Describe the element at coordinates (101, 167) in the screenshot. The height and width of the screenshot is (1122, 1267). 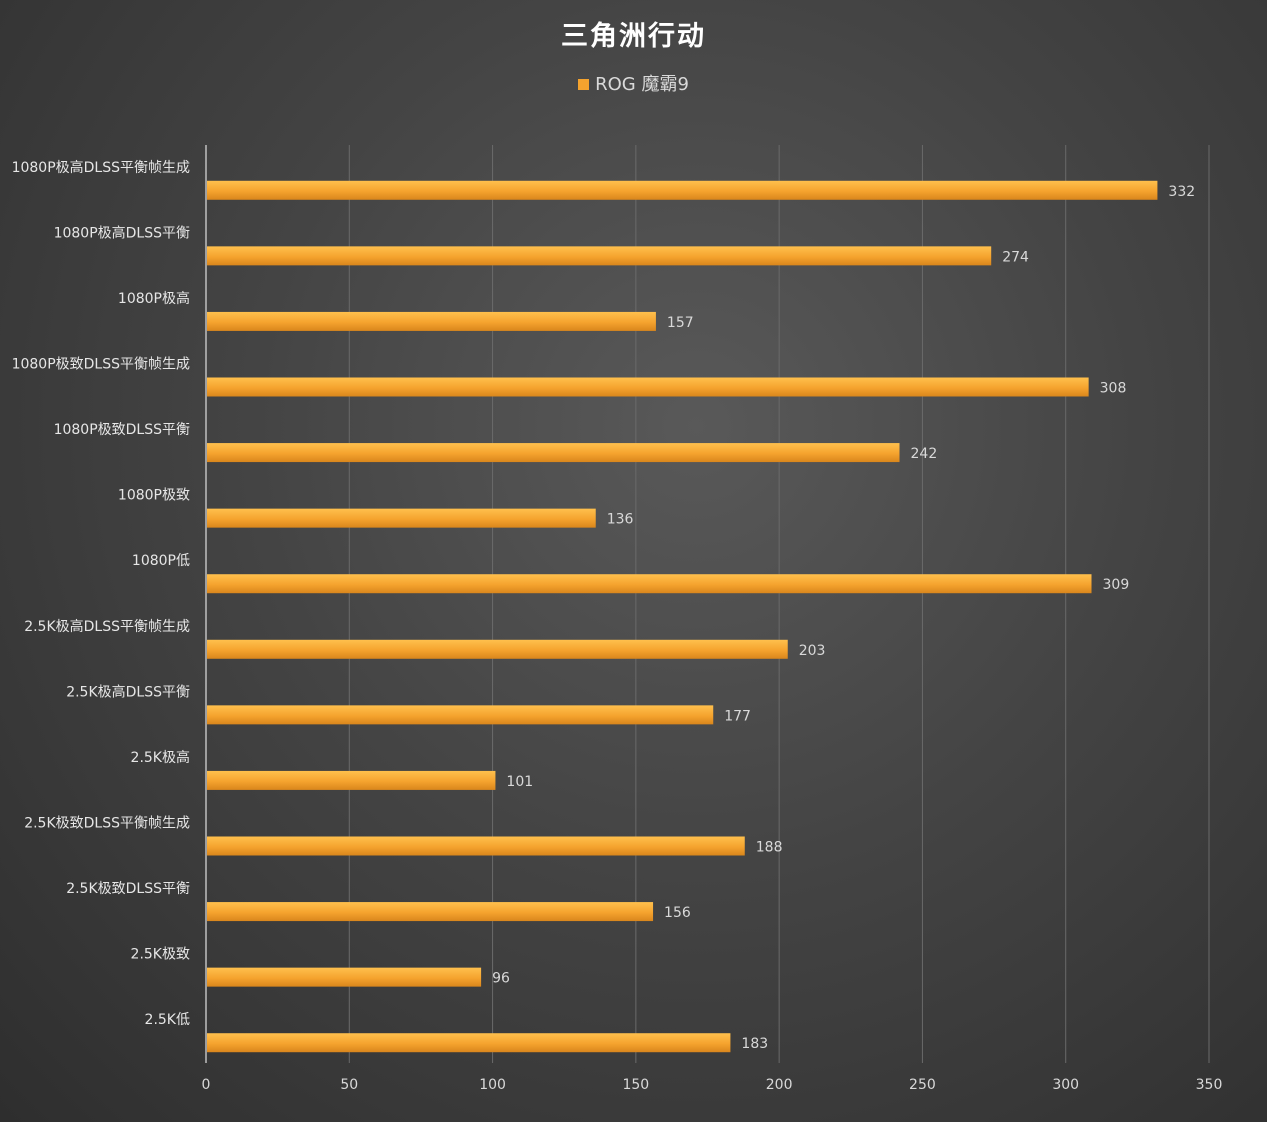
I see `category-label: 1080P极高DLSS平衡帧生成` at that location.